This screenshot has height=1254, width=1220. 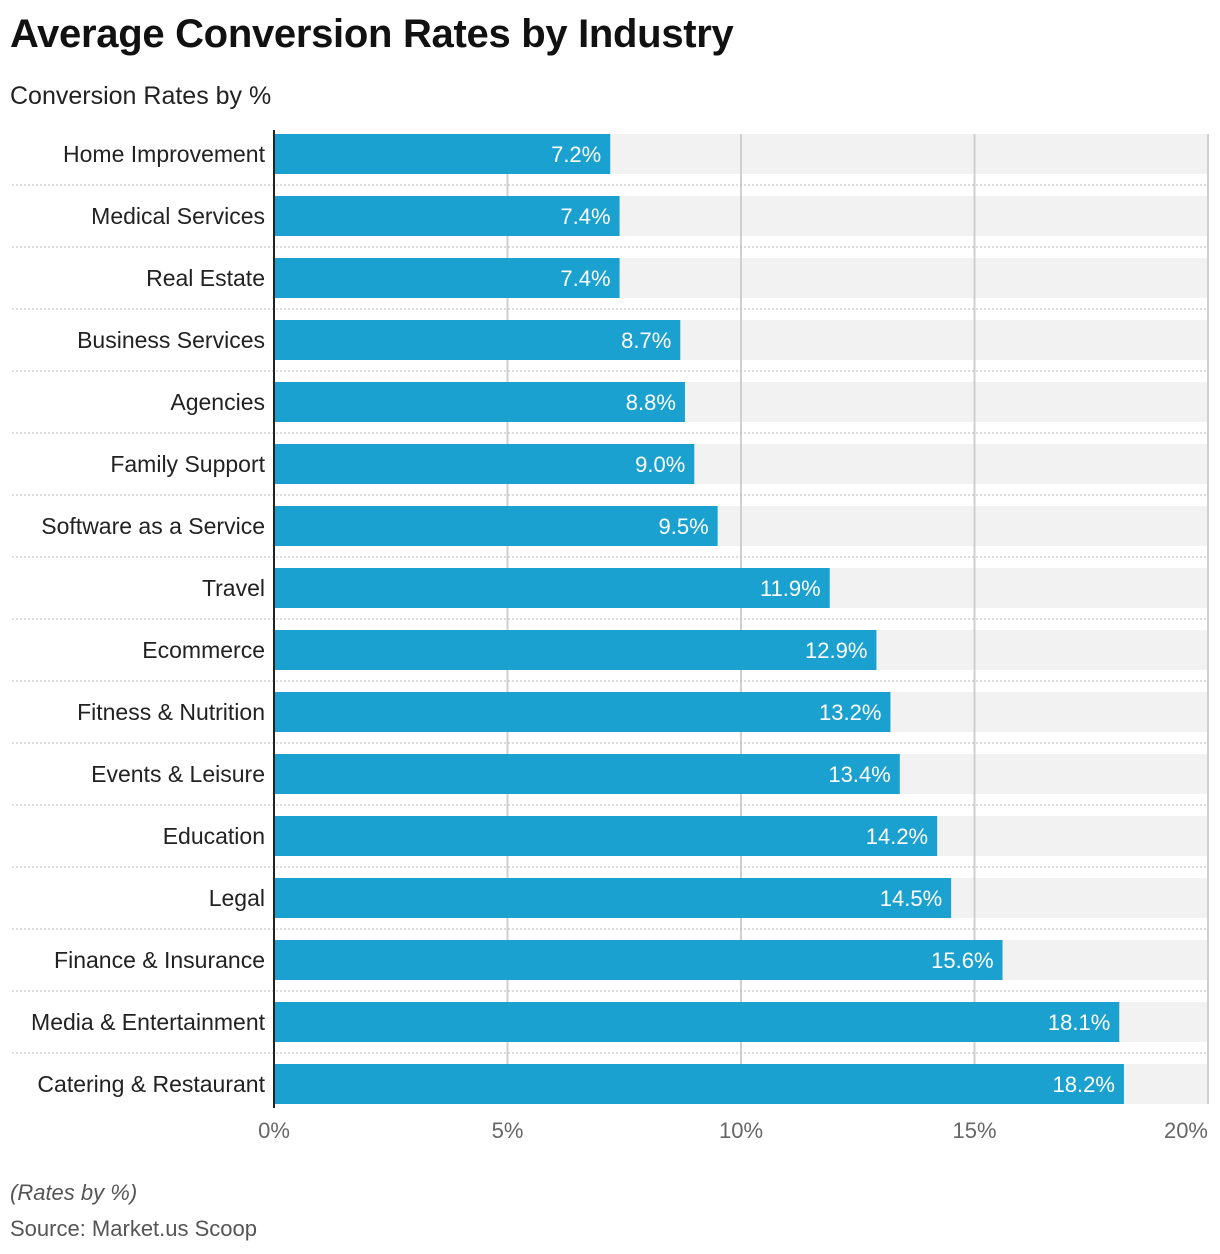 I want to click on chart-source: Source: Market.us Scoop, so click(x=134, y=1228).